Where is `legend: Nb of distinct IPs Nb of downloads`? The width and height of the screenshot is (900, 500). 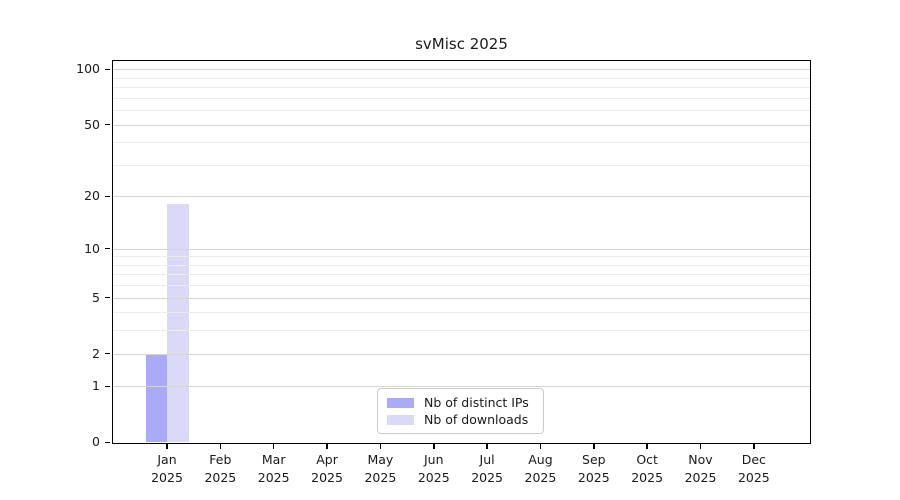 legend: Nb of distinct IPs Nb of downloads is located at coordinates (460, 411).